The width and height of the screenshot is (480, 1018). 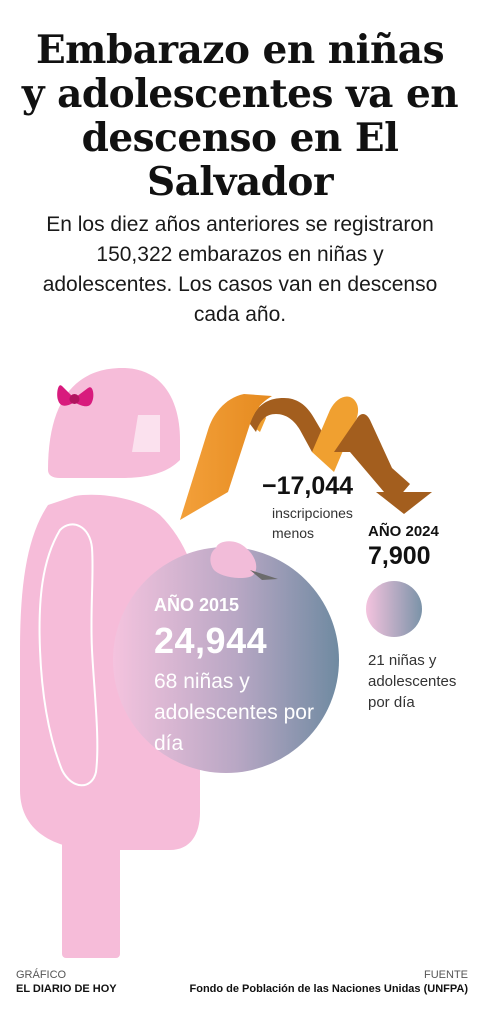 I want to click on year-2024-description: 21 niñas y adolescentes por día, so click(x=412, y=681).